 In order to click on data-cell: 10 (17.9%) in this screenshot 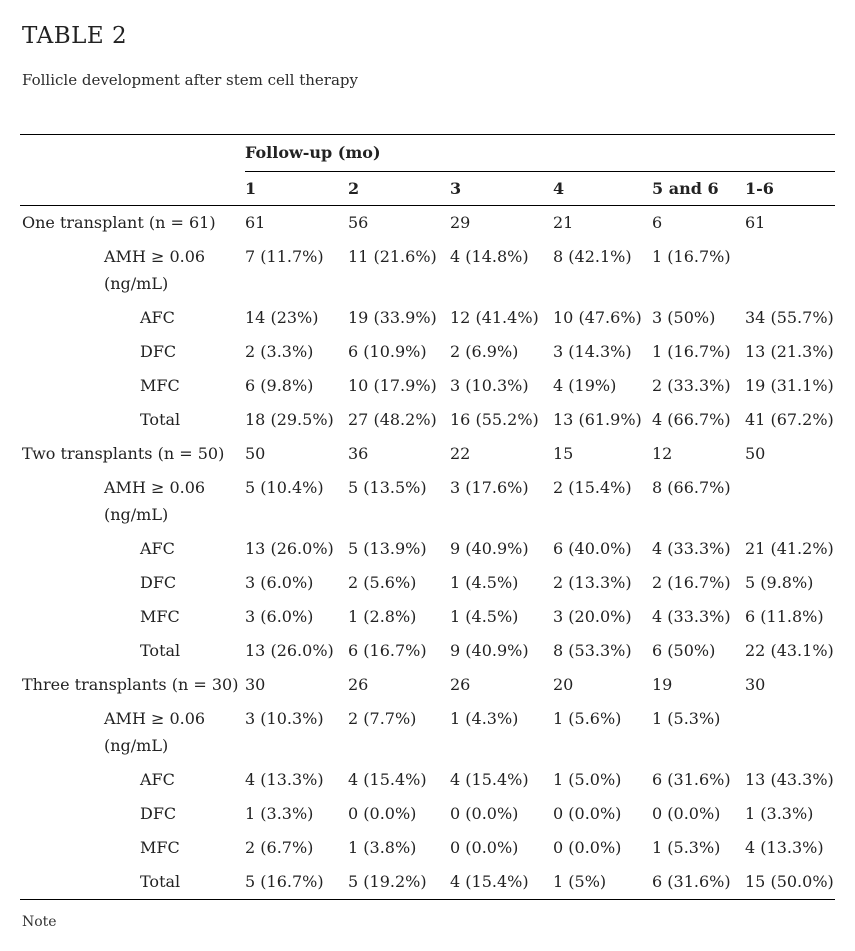, I will do `click(392, 385)`.